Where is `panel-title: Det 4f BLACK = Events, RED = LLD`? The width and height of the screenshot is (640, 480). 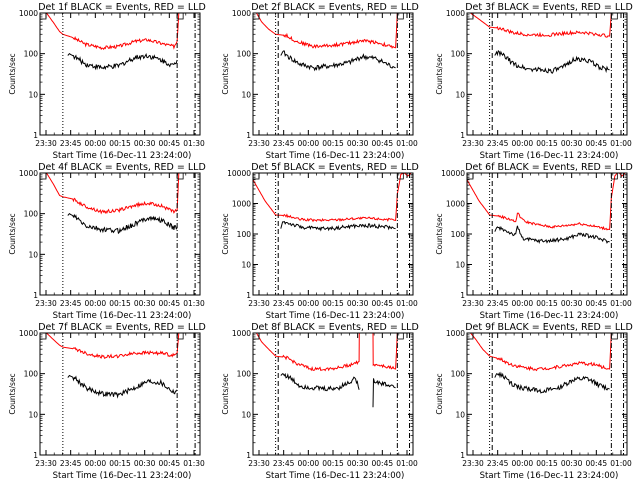 panel-title: Det 4f BLACK = Events, RED = LLD is located at coordinates (122, 167).